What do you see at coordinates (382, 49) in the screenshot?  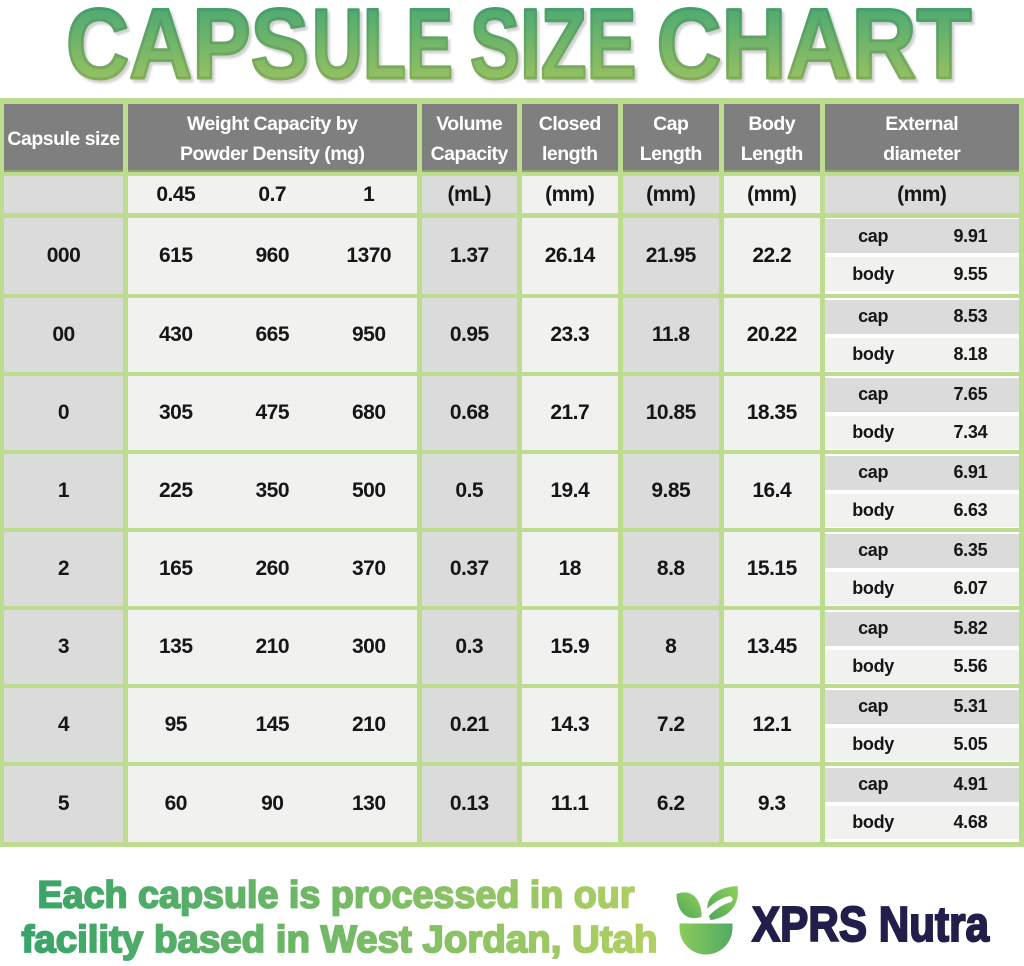 I see `svg-text: ULE` at bounding box center [382, 49].